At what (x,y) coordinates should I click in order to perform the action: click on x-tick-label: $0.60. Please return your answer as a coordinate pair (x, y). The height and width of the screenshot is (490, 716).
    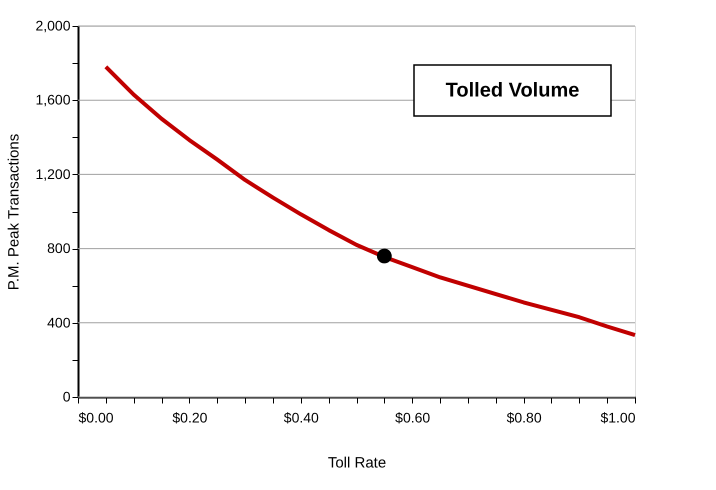
    Looking at the image, I should click on (412, 418).